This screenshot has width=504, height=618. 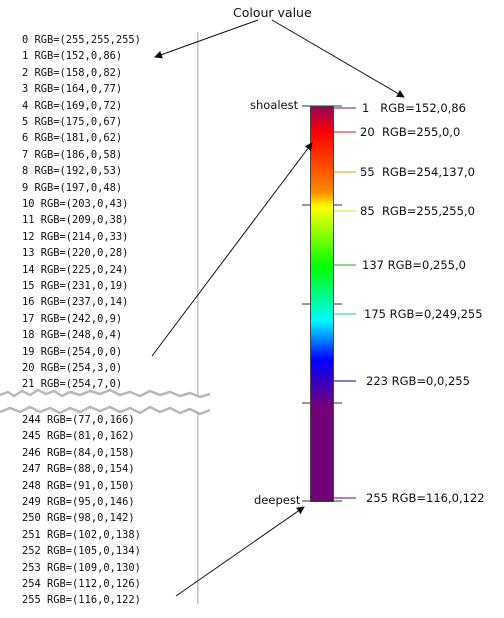 What do you see at coordinates (72, 384) in the screenshot?
I see `rgb-list-line: 21 RGB=(254,7,0)` at bounding box center [72, 384].